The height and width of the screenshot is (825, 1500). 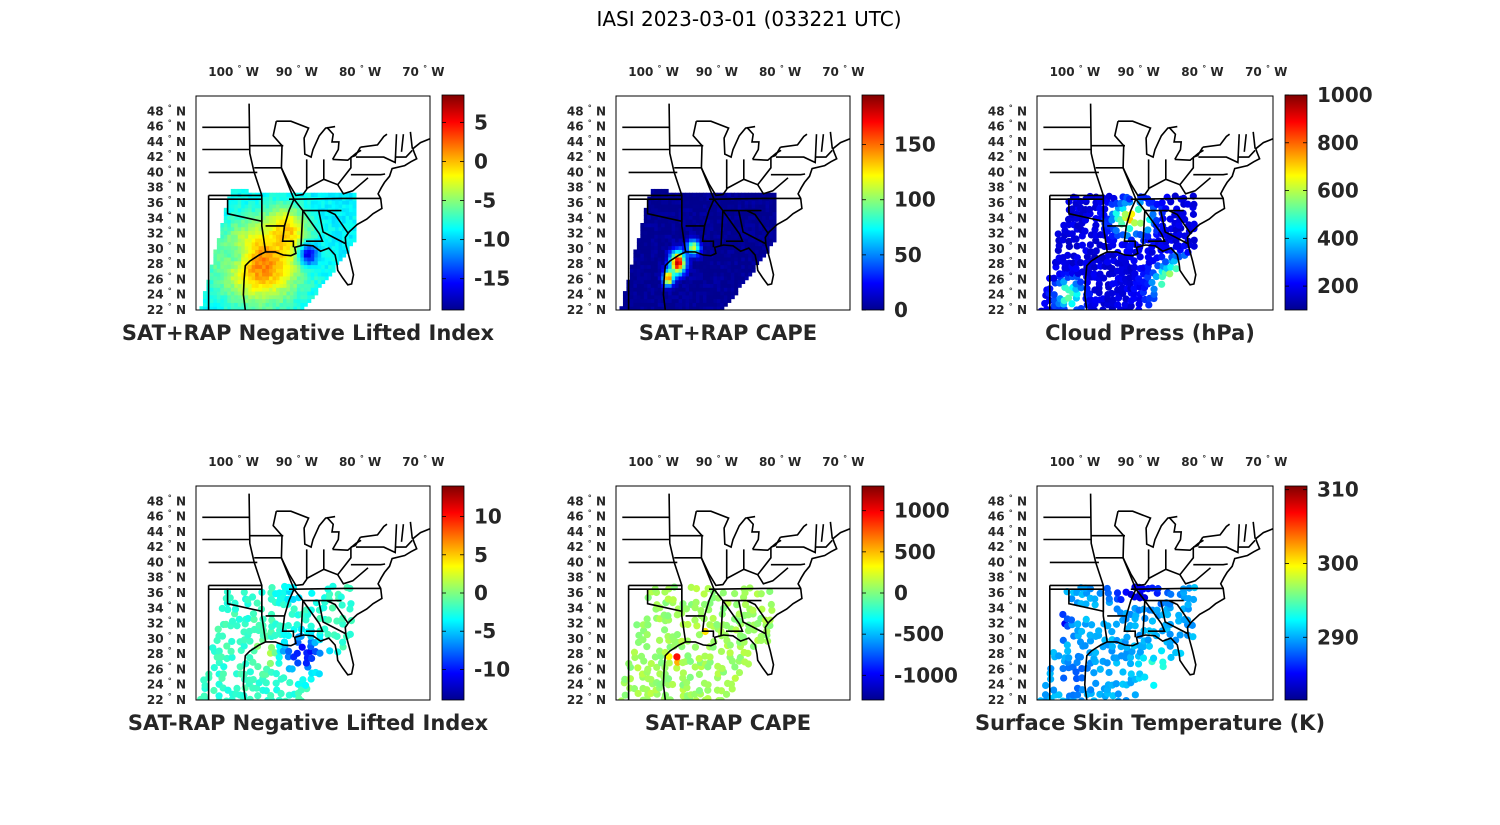 I want to click on map-frame, so click(x=733, y=203).